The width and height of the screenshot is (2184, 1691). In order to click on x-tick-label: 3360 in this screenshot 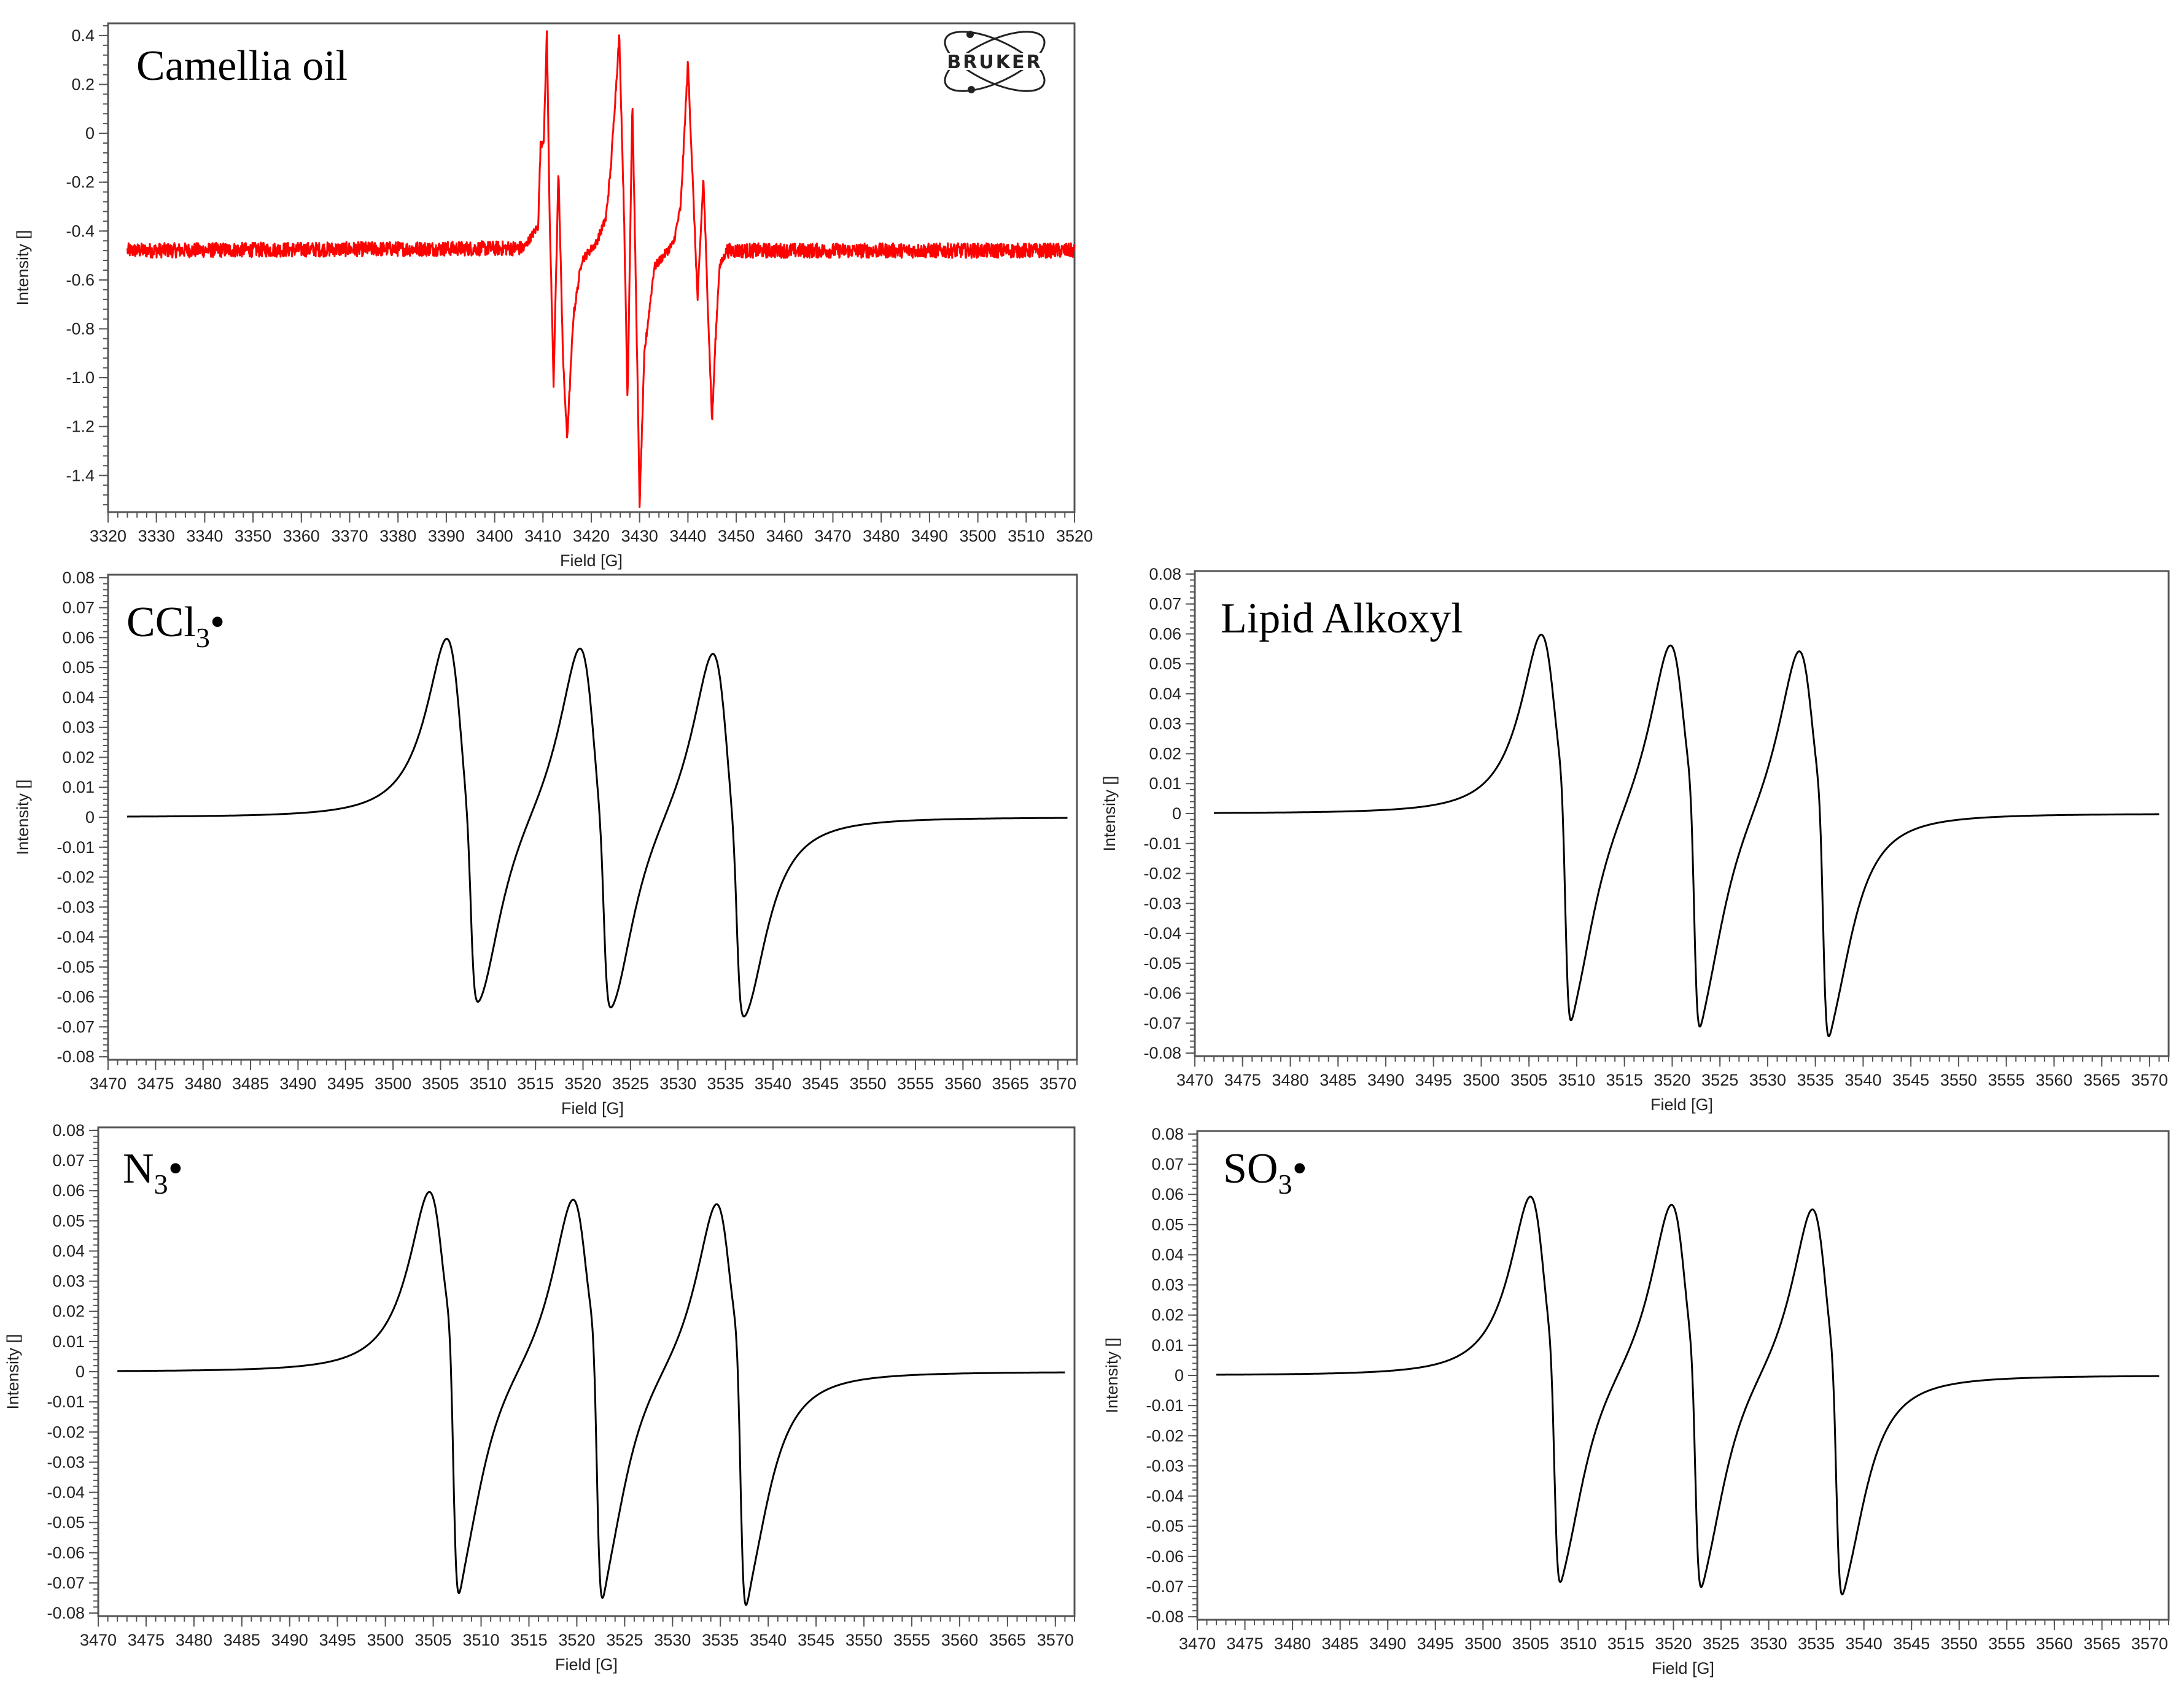, I will do `click(301, 536)`.